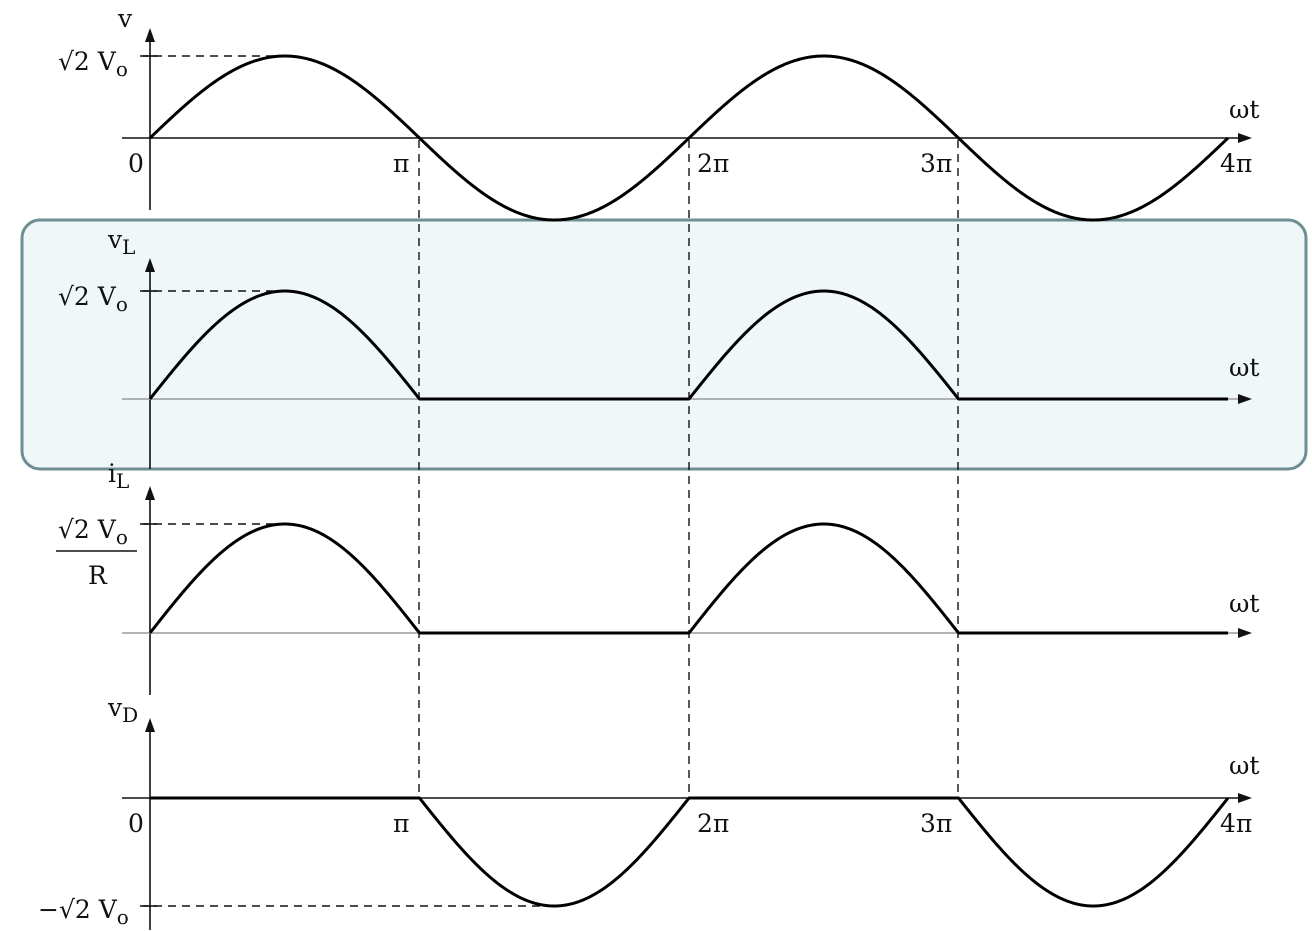  What do you see at coordinates (150, 725) in the screenshot?
I see `vd-y-arrow` at bounding box center [150, 725].